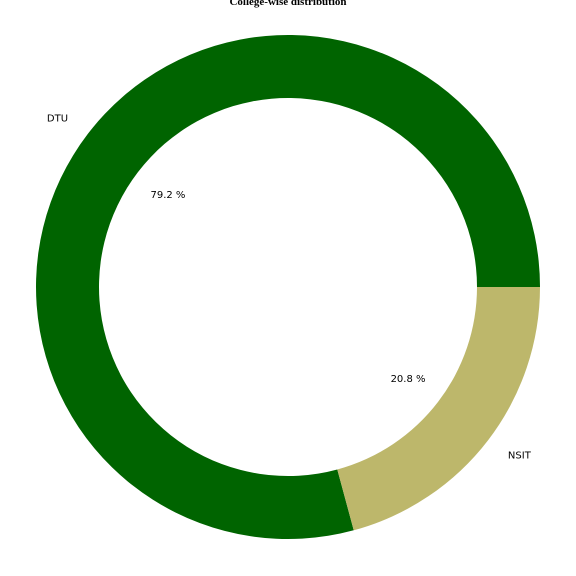 Image resolution: width=576 pixels, height=576 pixels. What do you see at coordinates (520, 455) in the screenshot?
I see `slice-label-nsit: NSIT` at bounding box center [520, 455].